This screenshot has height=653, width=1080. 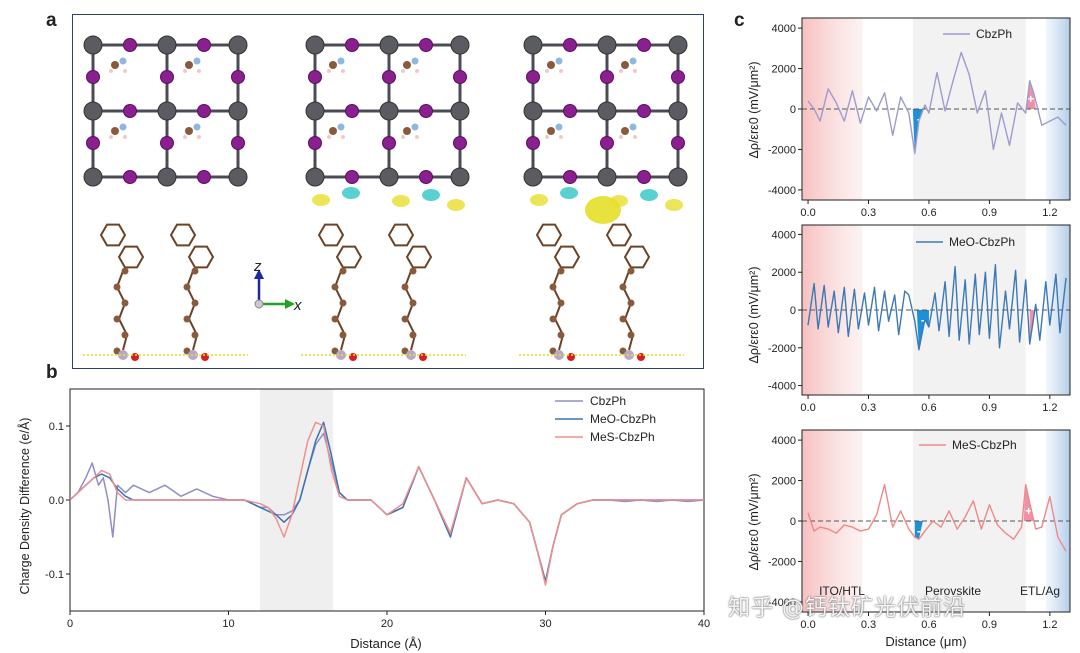 What do you see at coordinates (622, 437) in the screenshot?
I see `legend-label-mes-cbzph: MeS-CbzPh` at bounding box center [622, 437].